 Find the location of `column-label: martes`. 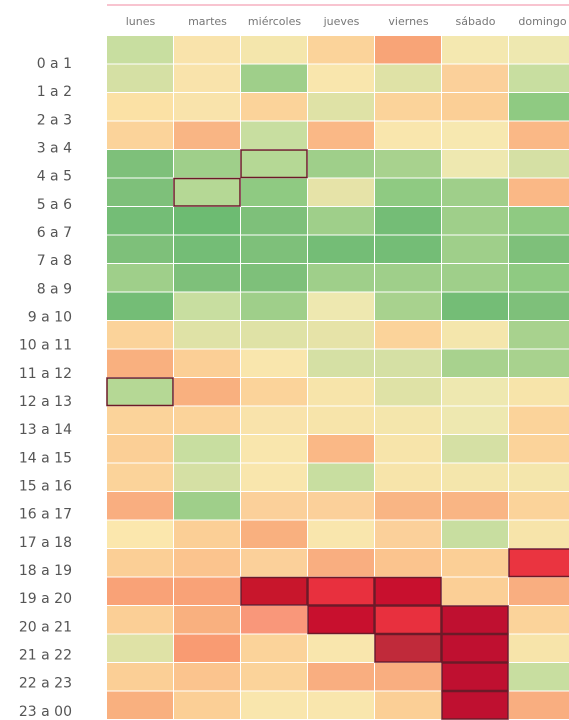

column-label: martes is located at coordinates (207, 21).